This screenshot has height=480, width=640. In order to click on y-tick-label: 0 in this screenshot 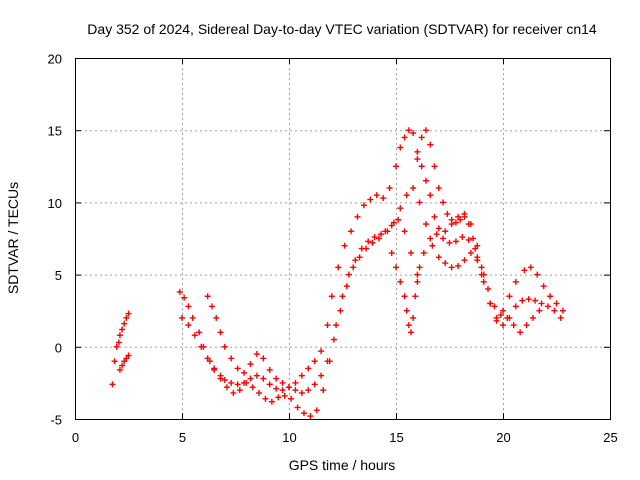, I will do `click(58, 347)`.